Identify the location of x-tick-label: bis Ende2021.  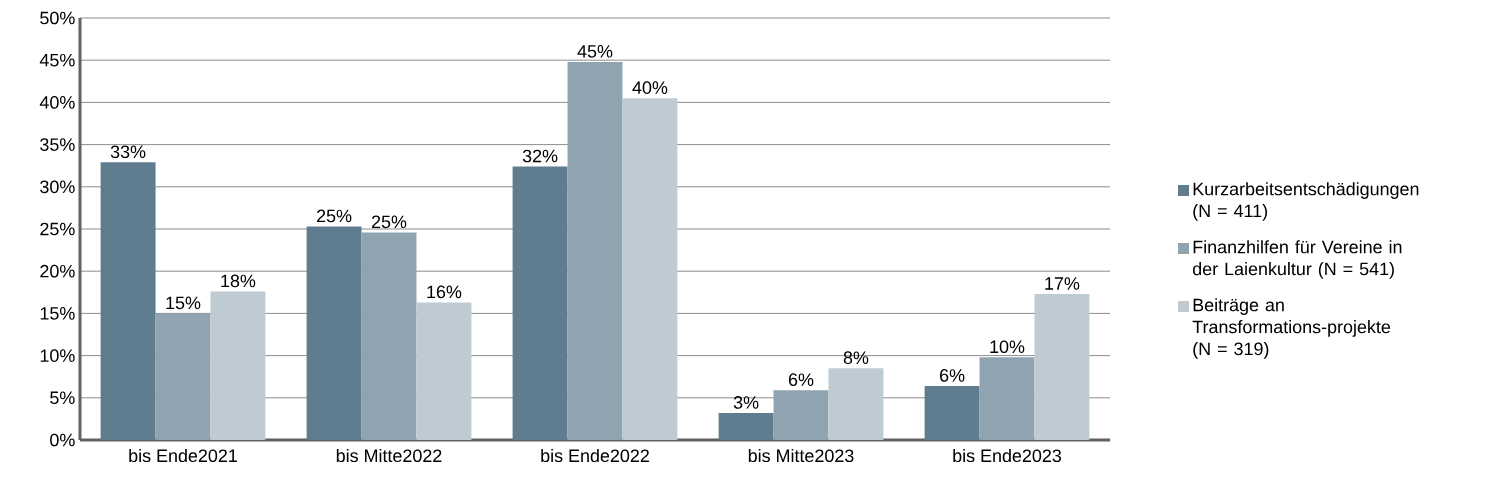
(183, 455).